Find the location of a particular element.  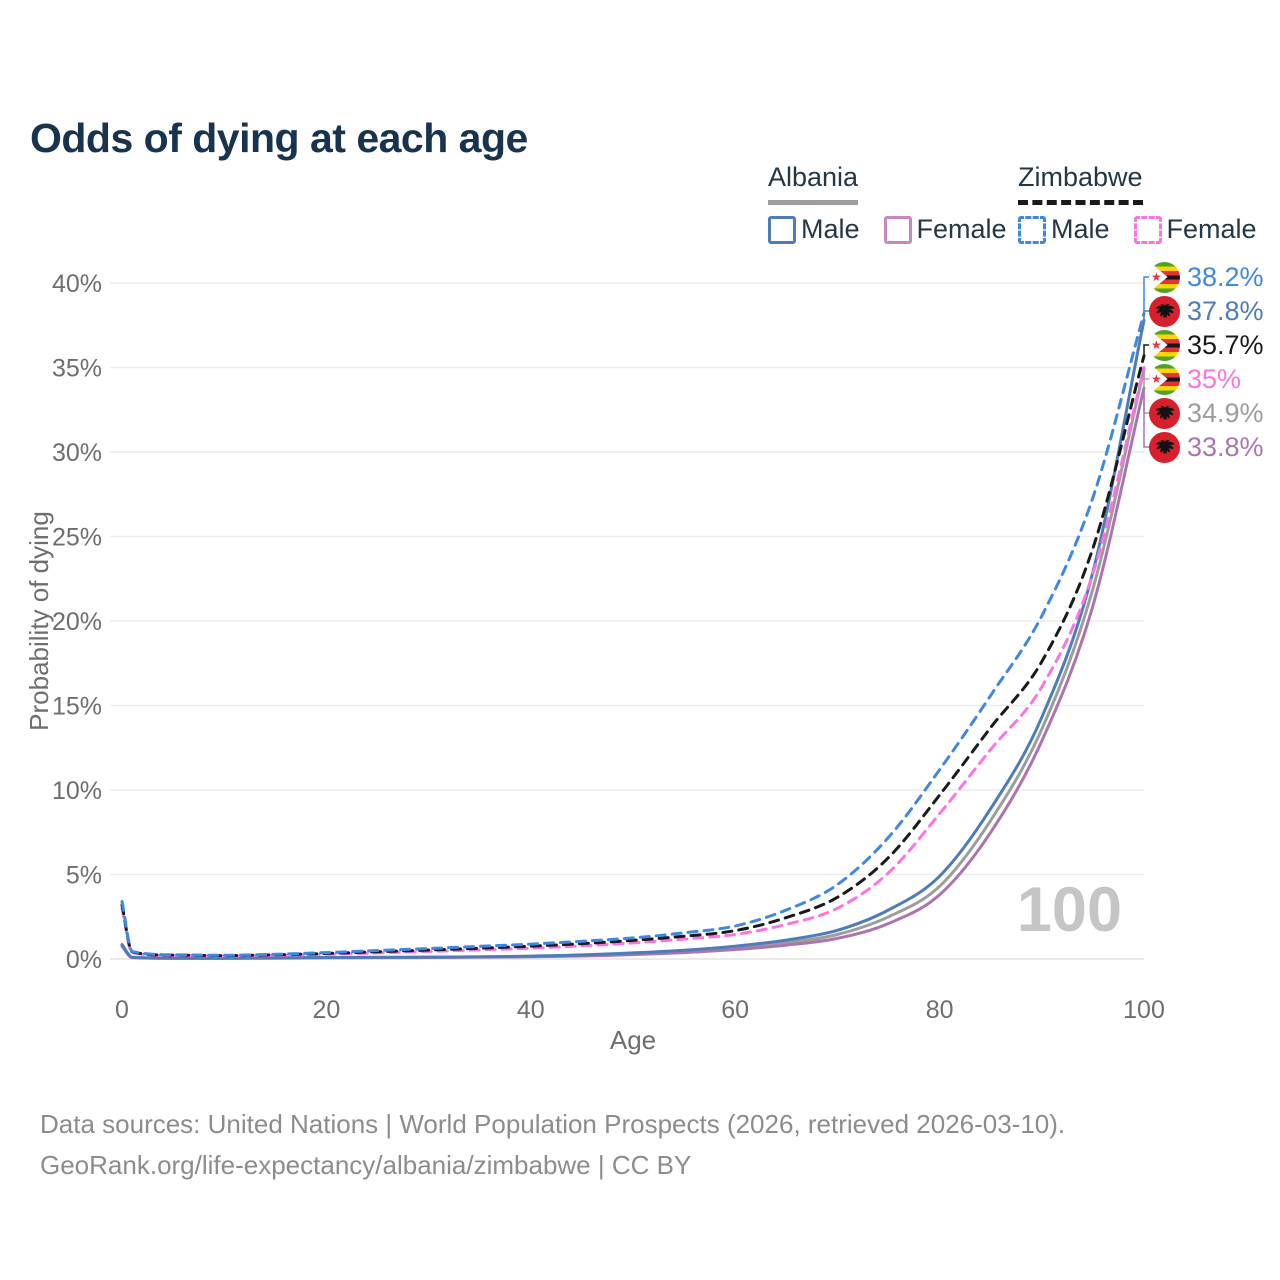

end-label-value: 38.2% is located at coordinates (1225, 276).